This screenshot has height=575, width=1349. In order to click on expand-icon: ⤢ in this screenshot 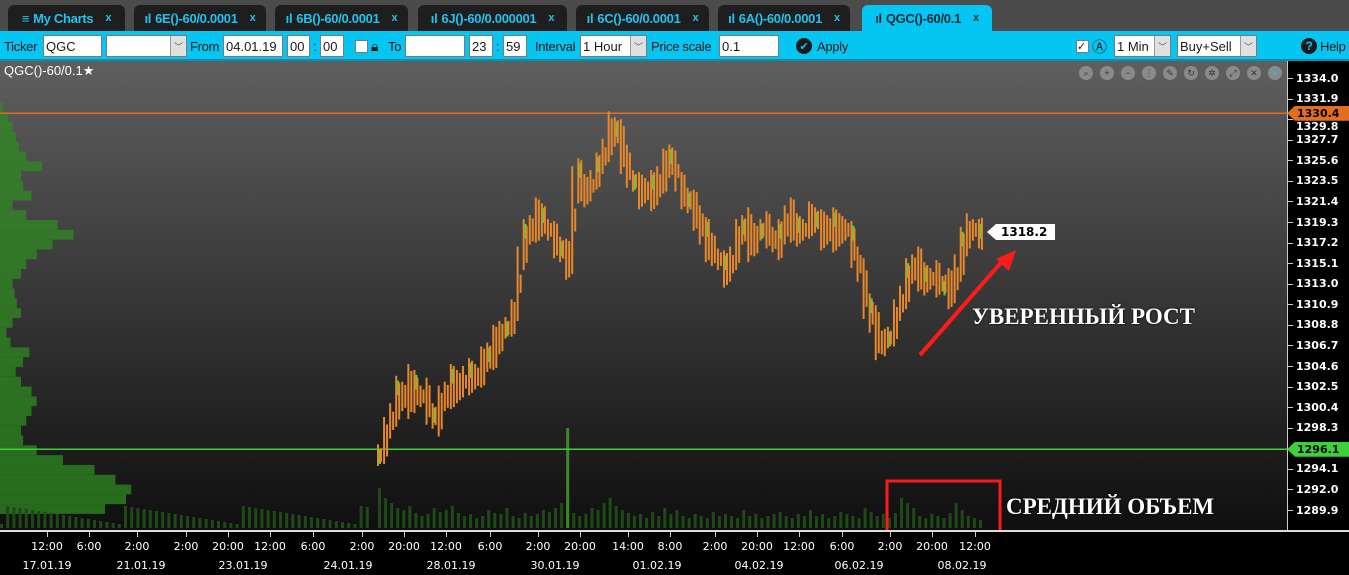, I will do `click(1233, 73)`.